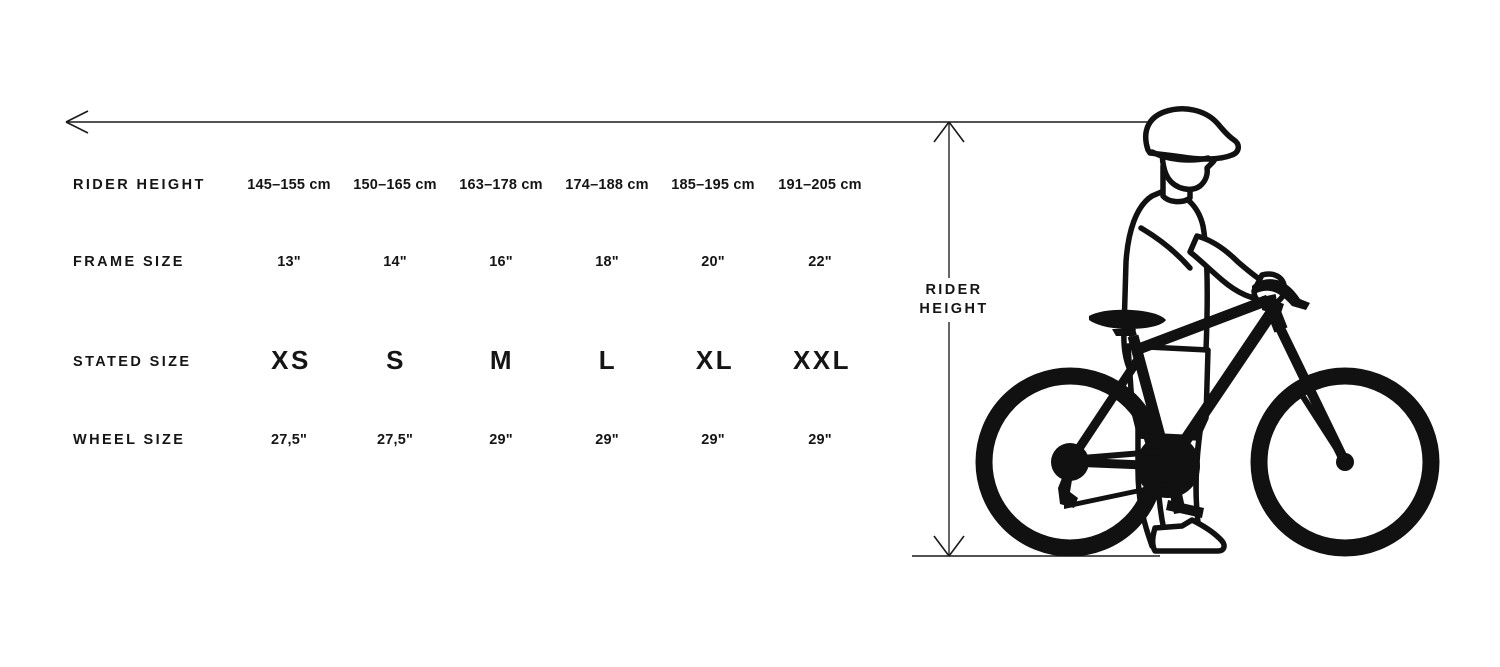 Image resolution: width=1500 pixels, height=667 pixels. What do you see at coordinates (1124, 332) in the screenshot?
I see `saddle-rail` at bounding box center [1124, 332].